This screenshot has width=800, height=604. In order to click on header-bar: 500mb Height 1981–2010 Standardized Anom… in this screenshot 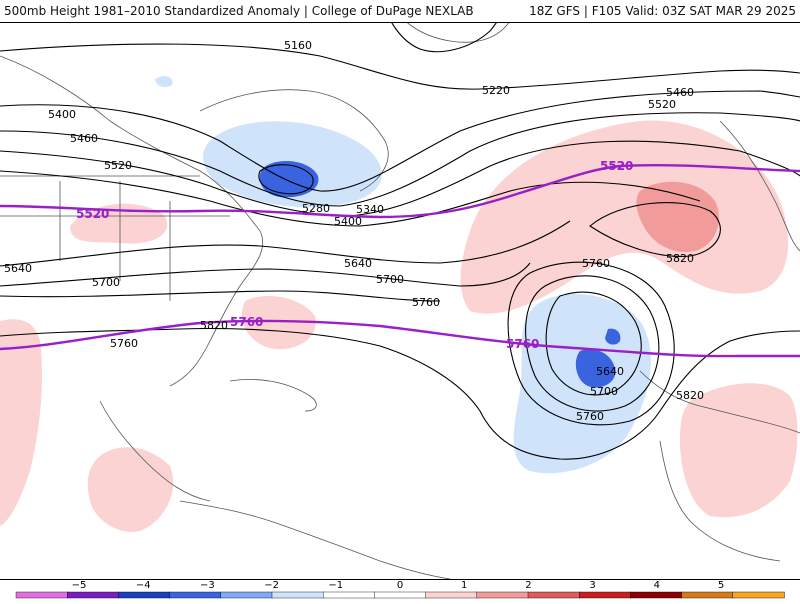, I will do `click(400, 11)`.